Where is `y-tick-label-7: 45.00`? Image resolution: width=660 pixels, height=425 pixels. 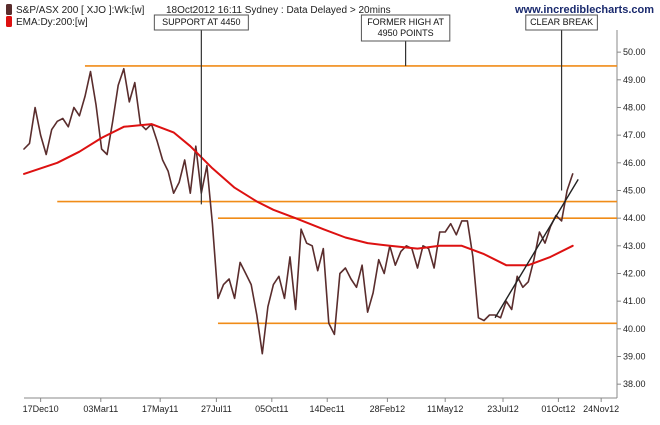
y-tick-label-7: 45.00 is located at coordinates (634, 190).